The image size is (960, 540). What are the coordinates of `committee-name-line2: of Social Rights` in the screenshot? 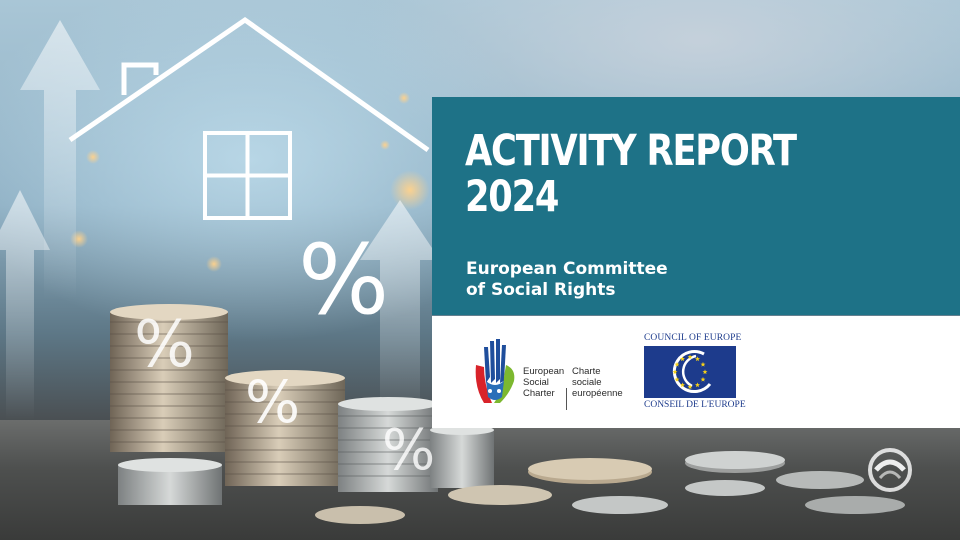 It's located at (541, 290).